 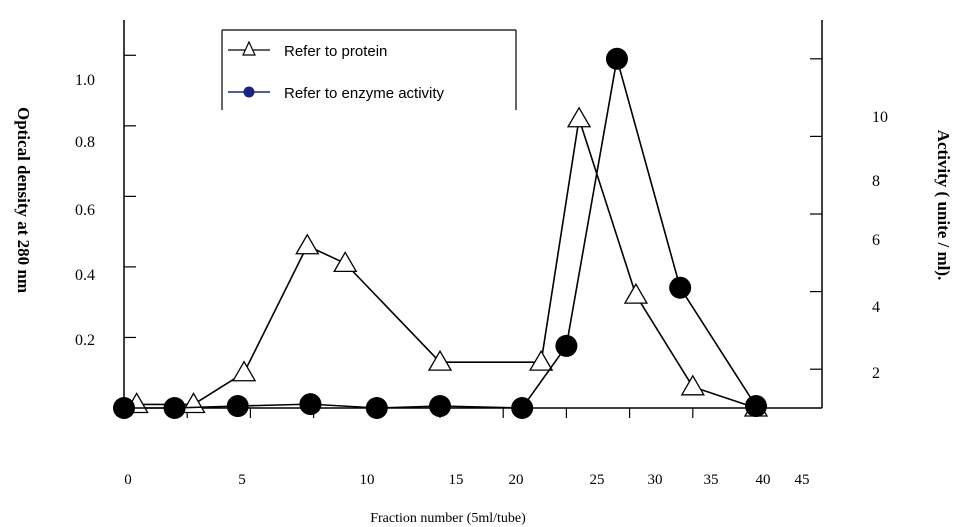 What do you see at coordinates (85, 142) in the screenshot?
I see `left-y-tick-label: 0.8` at bounding box center [85, 142].